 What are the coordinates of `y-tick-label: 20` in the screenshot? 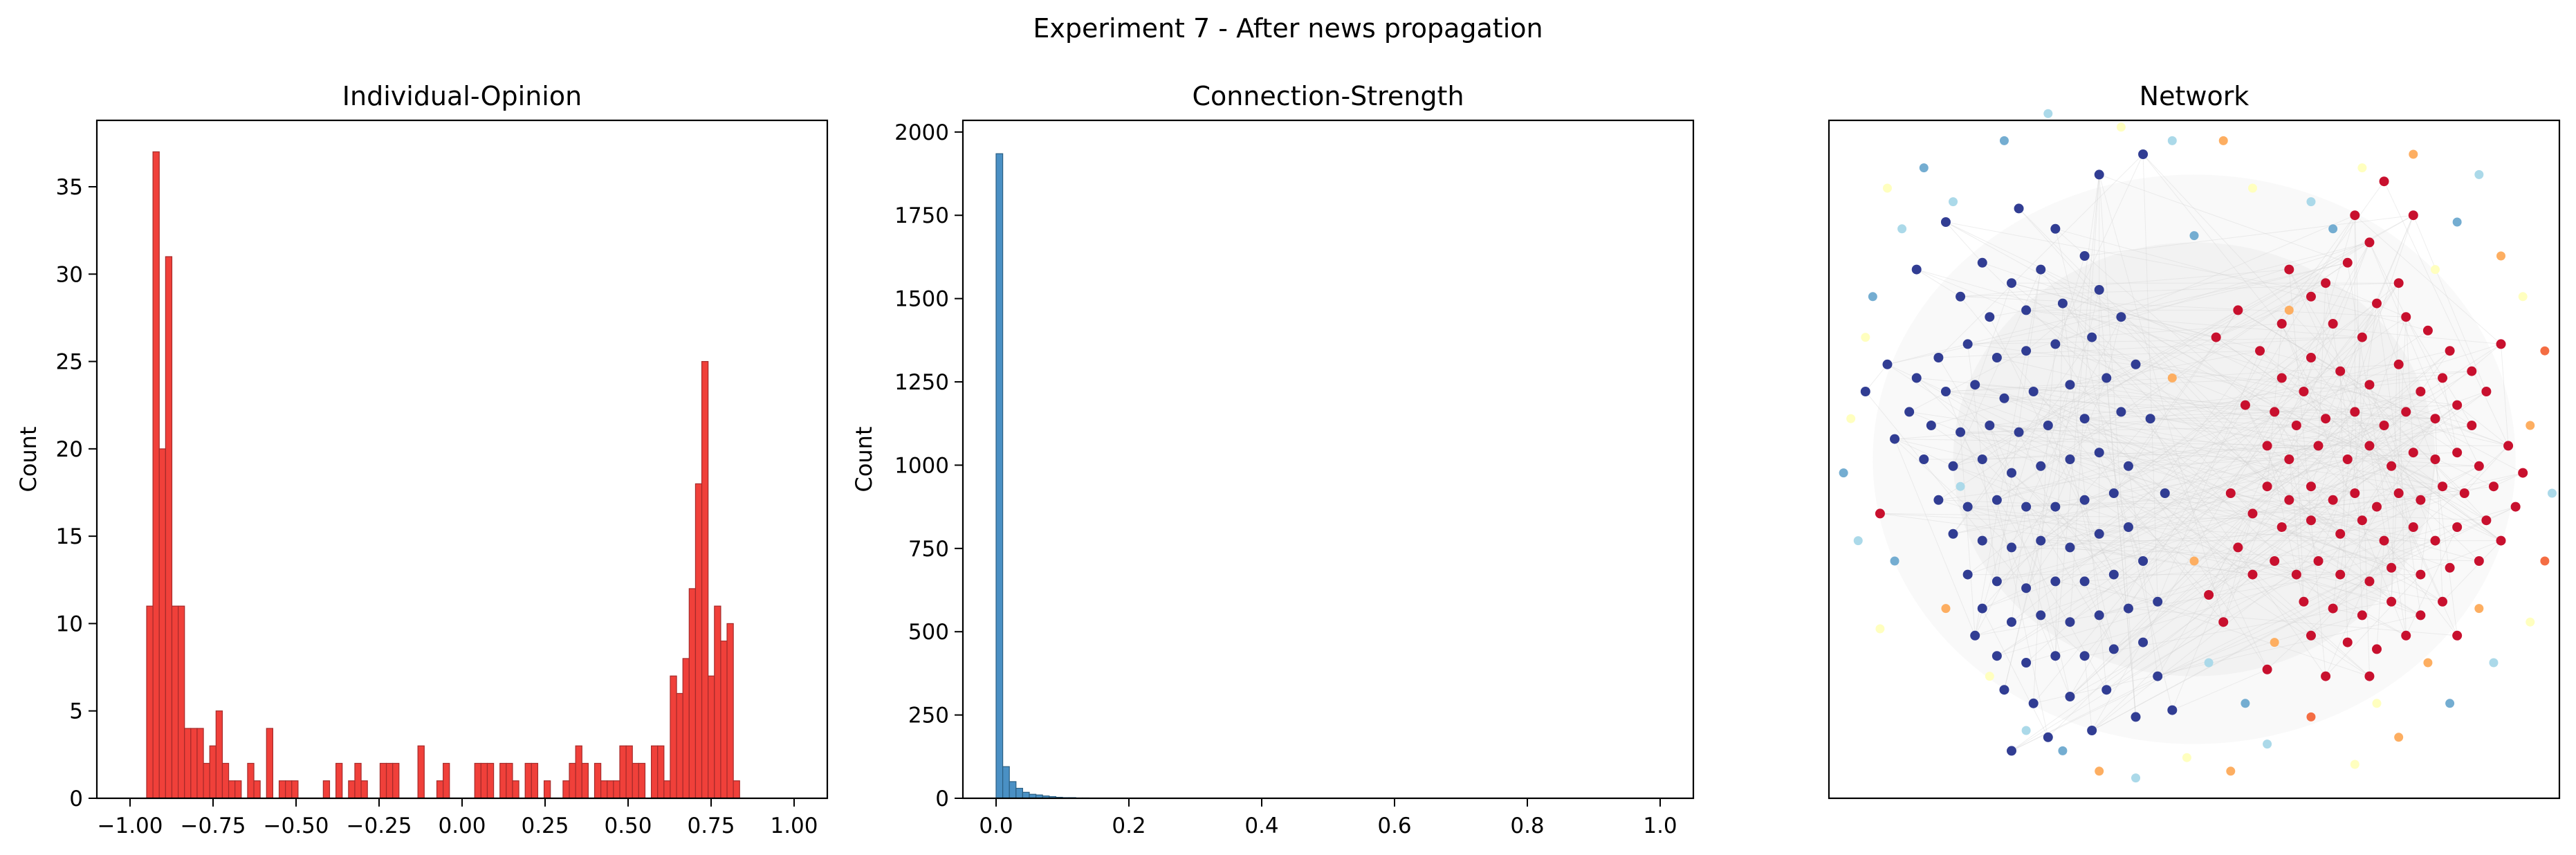 It's located at (69, 450).